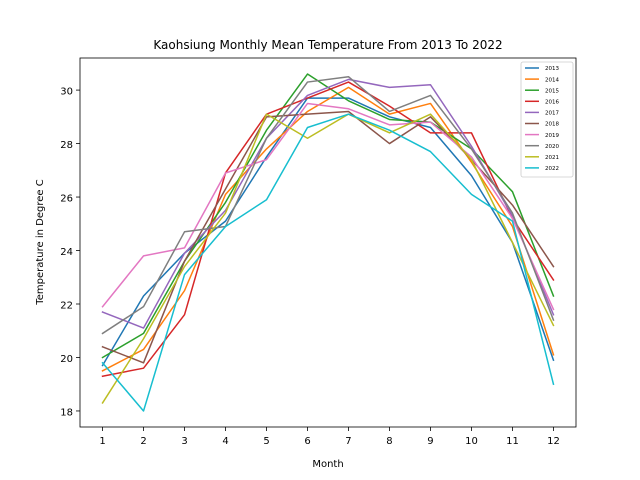 This screenshot has height=480, width=640. Describe the element at coordinates (307, 441) in the screenshot. I see `x-tick-label: 6` at that location.